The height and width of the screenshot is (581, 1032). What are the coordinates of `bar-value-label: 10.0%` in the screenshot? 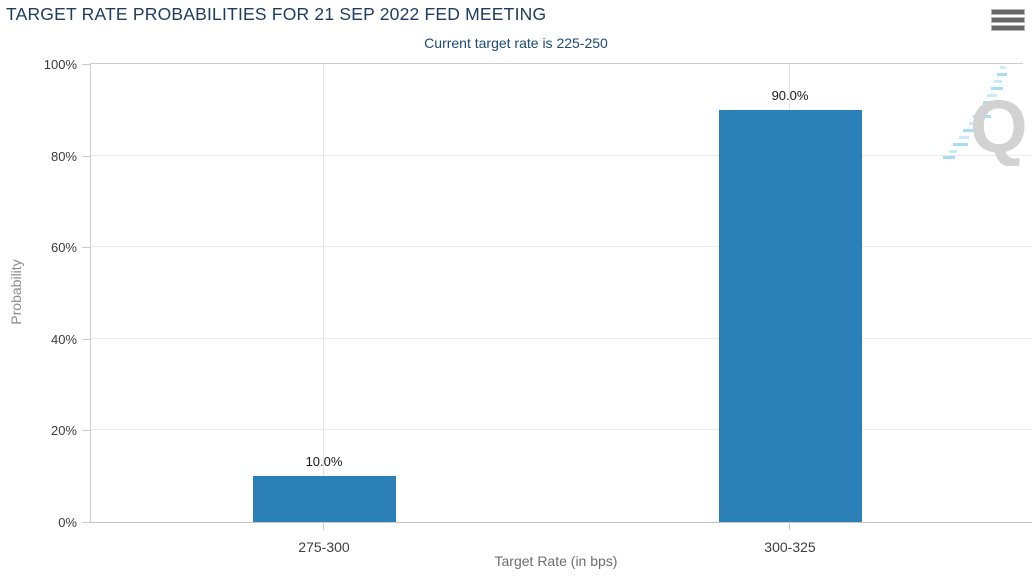 It's located at (324, 462).